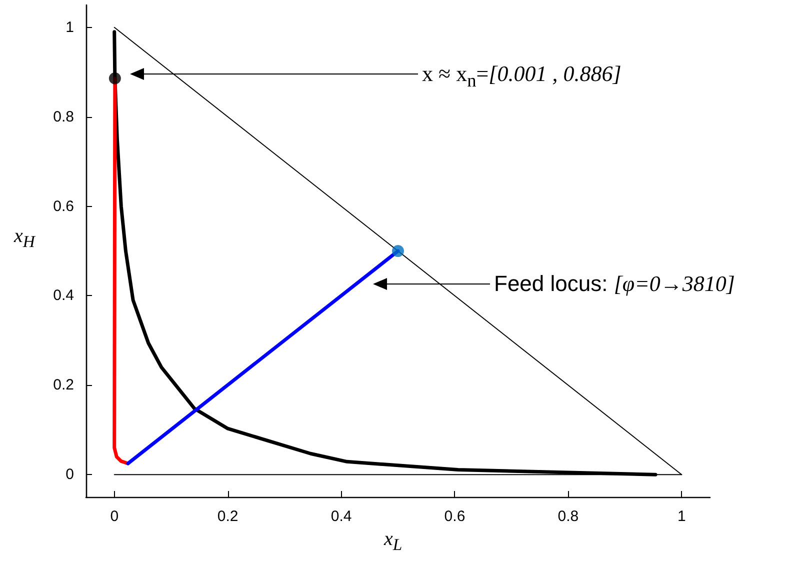 This screenshot has height=567, width=794. I want to click on y-tick-label: 0.8, so click(63, 117).